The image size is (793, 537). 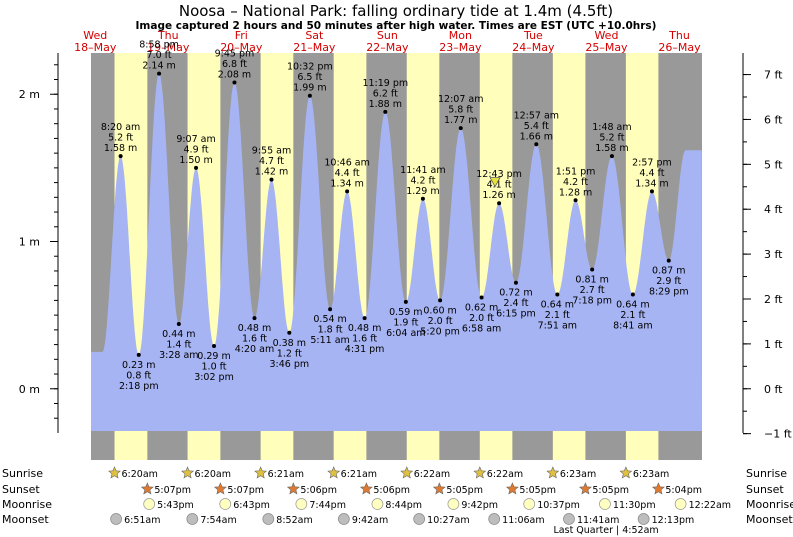 What do you see at coordinates (773, 119) in the screenshot?
I see `right-axis-tick-label: 6 ft` at bounding box center [773, 119].